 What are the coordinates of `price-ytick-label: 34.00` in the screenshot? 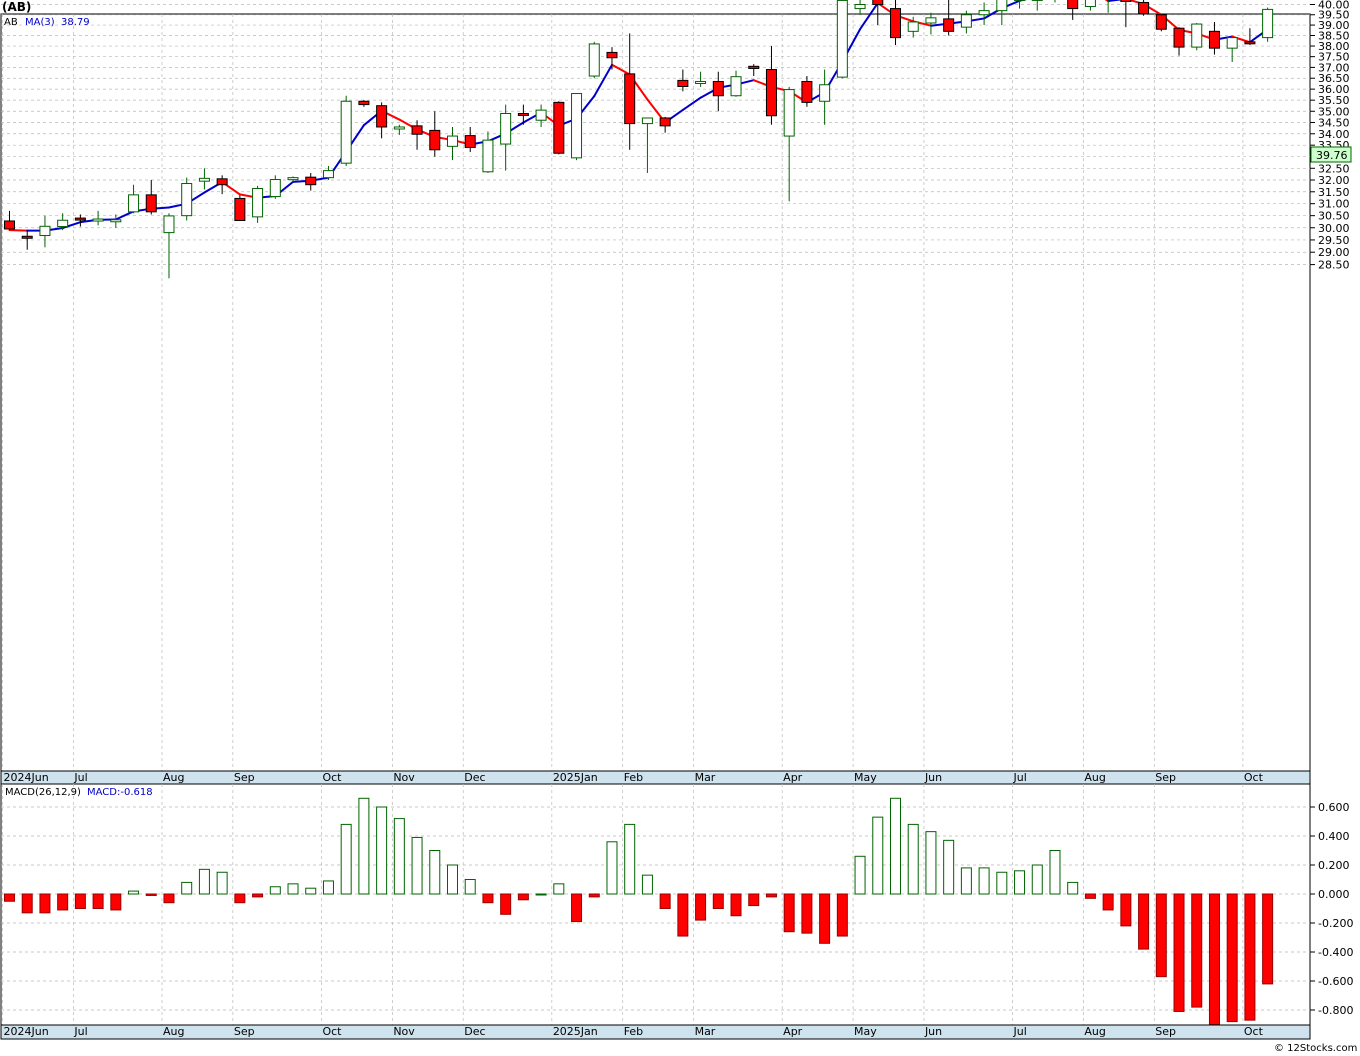 It's located at (1334, 134).